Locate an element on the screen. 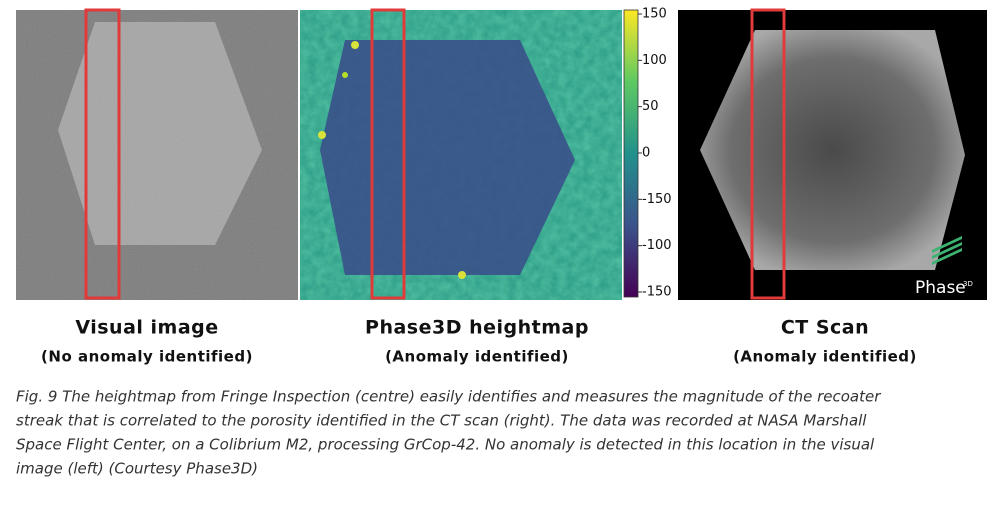 This screenshot has width=997, height=505. colorbar-tick-label: -100 is located at coordinates (657, 245).